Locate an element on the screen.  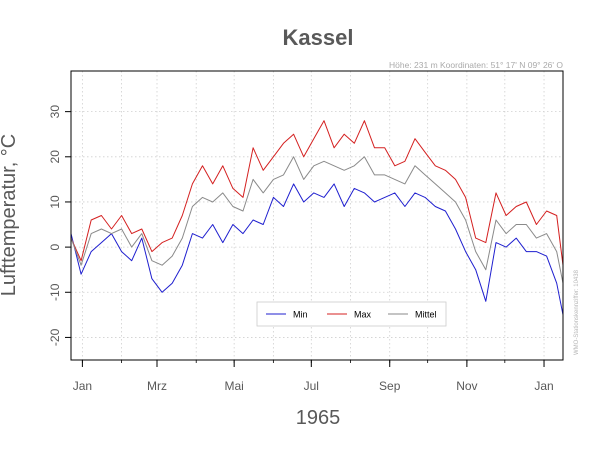
station-id-note: WMO-Stationskennziffer: 10438 is located at coordinates (577, 312).